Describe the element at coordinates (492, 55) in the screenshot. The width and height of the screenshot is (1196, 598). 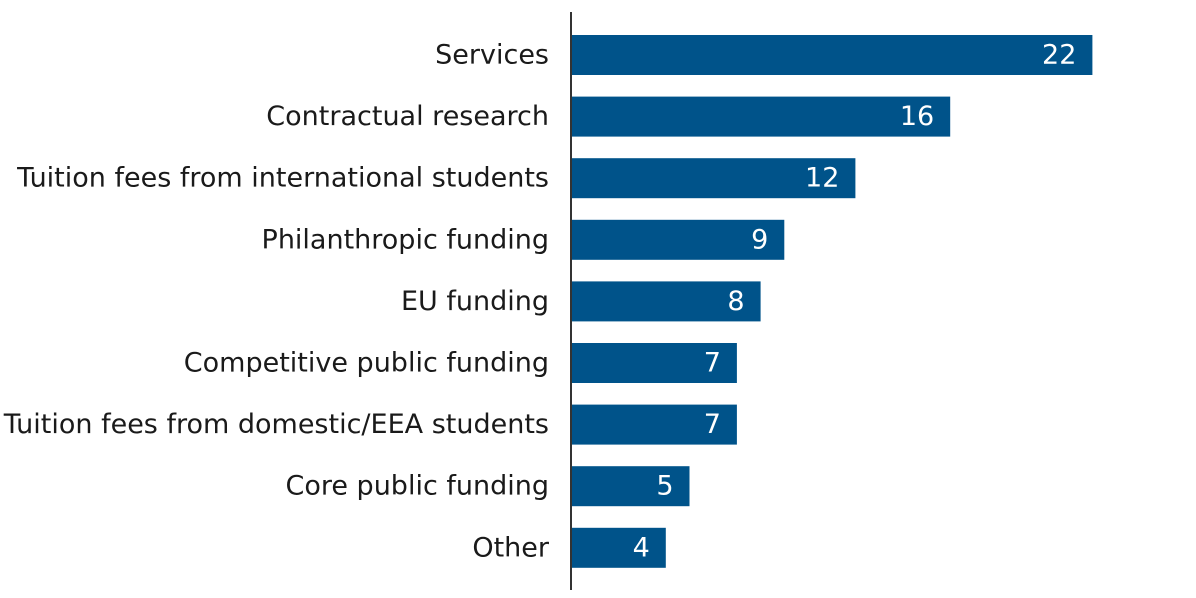
I see `category-label: Services` at that location.